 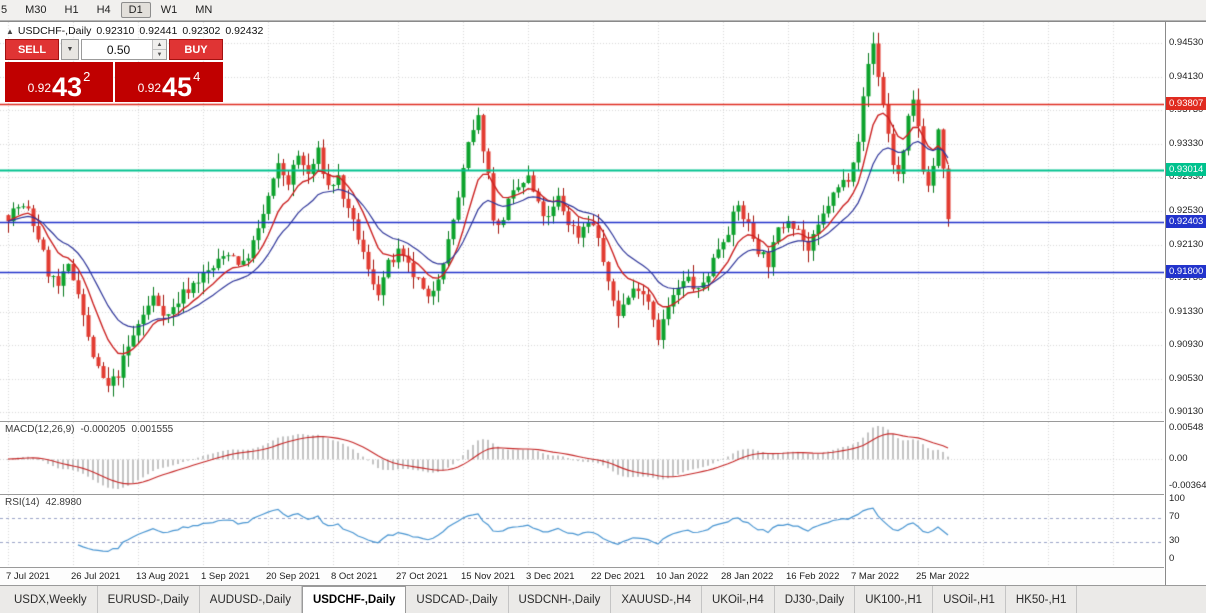 What do you see at coordinates (618, 576) in the screenshot?
I see `date-label: 22 Dec 2021` at bounding box center [618, 576].